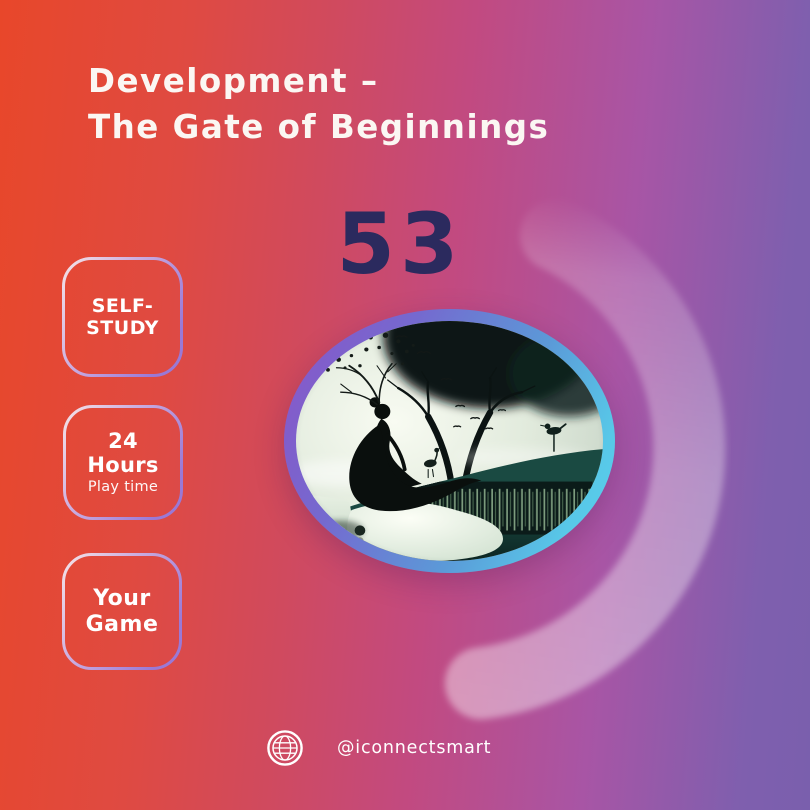 The height and width of the screenshot is (810, 810). I want to click on artwork-oval-frame, so click(449, 441).